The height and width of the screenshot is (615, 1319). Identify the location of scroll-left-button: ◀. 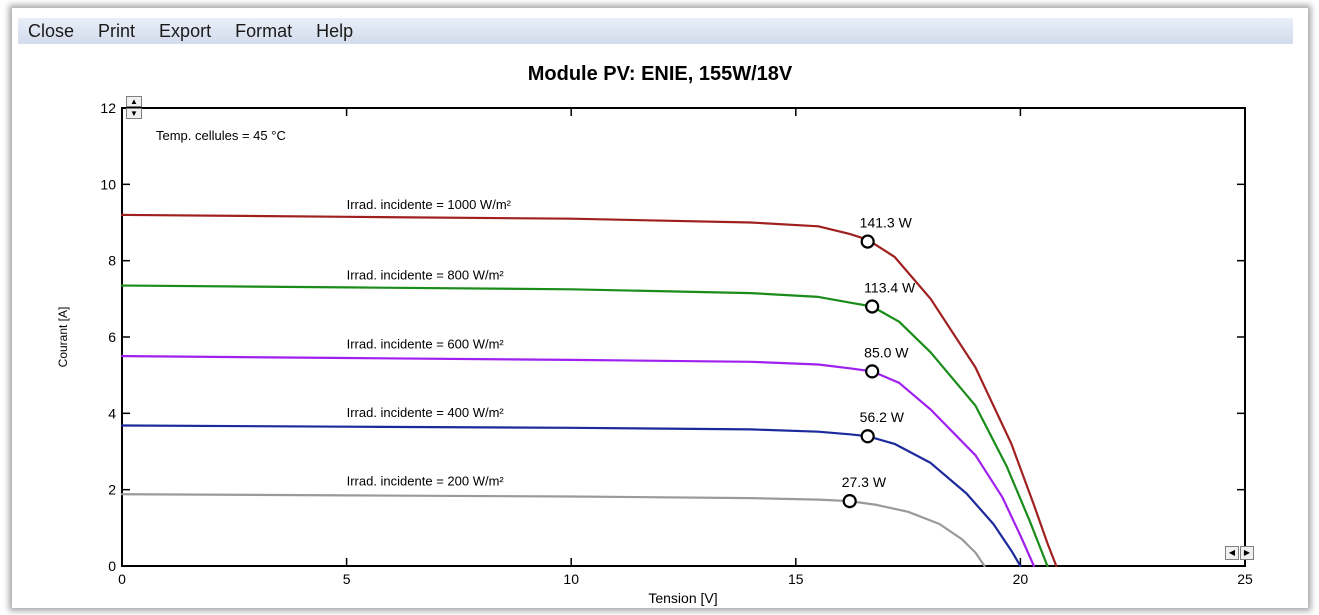
(1232, 553).